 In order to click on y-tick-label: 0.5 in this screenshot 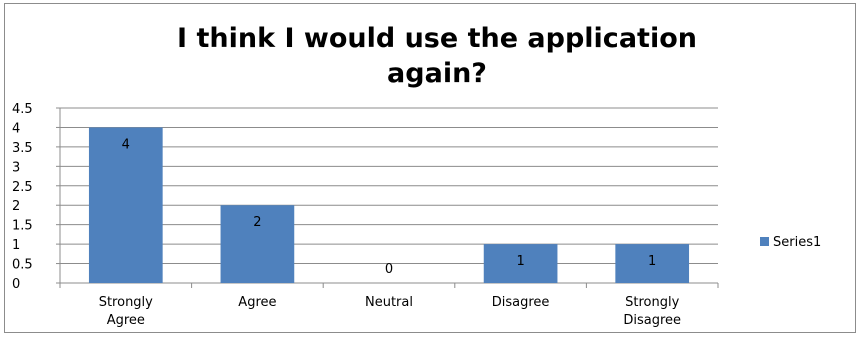, I will do `click(22, 265)`.